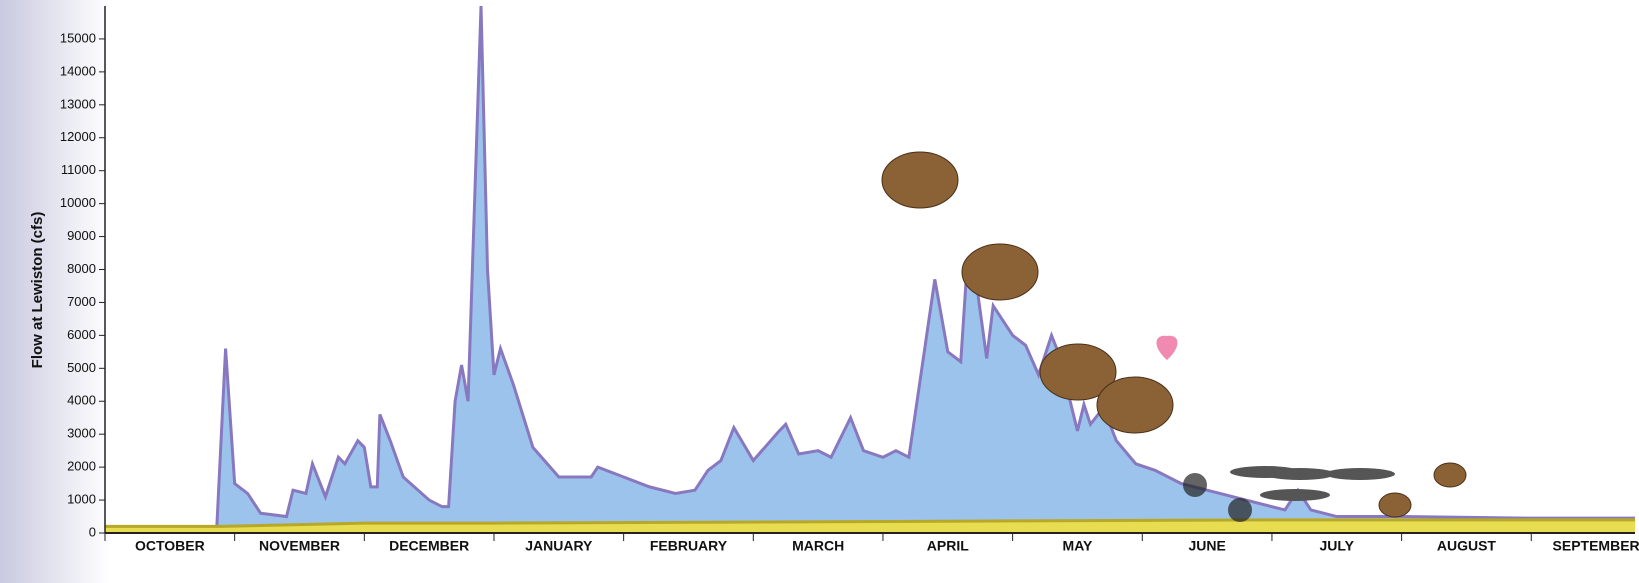 The width and height of the screenshot is (1639, 583). What do you see at coordinates (81, 466) in the screenshot?
I see `y-tick-label: 2000` at bounding box center [81, 466].